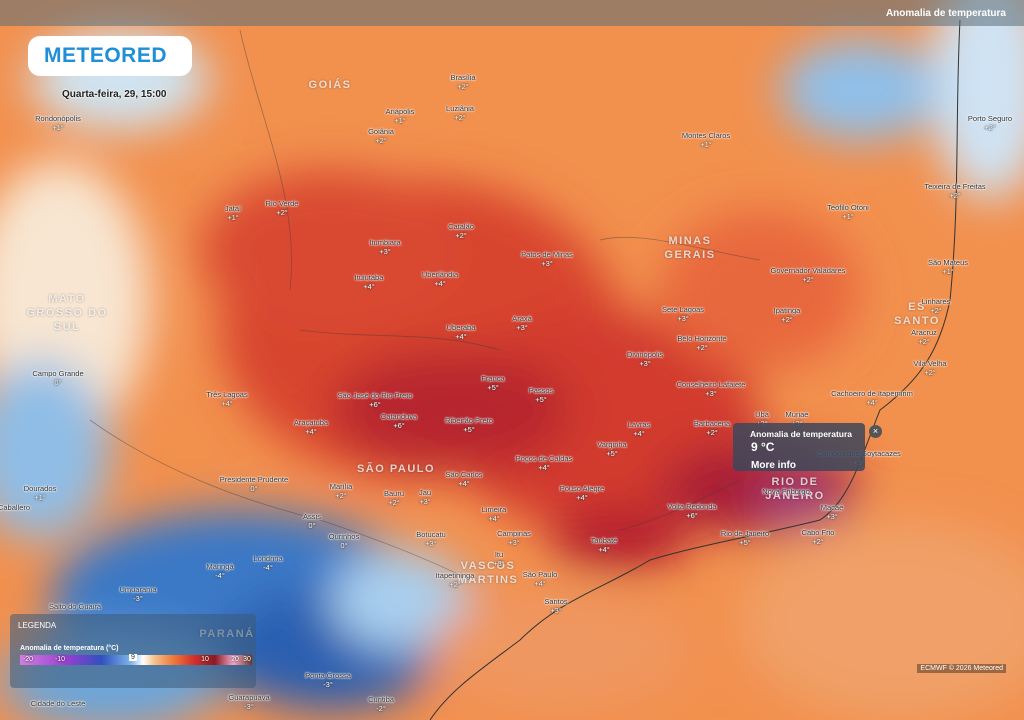 This screenshot has width=1024, height=720. I want to click on city-label: Poços de Caldas +4°, so click(544, 463).